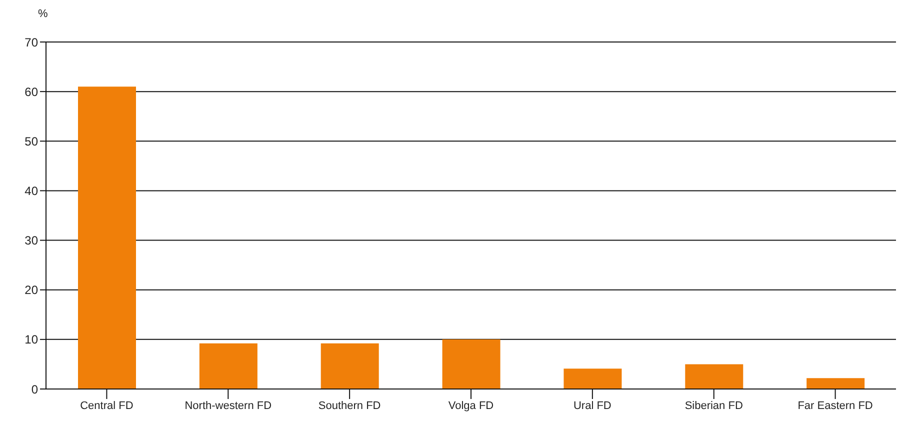 The height and width of the screenshot is (437, 910). Describe the element at coordinates (107, 406) in the screenshot. I see `x-tick-label: Central FD` at that location.